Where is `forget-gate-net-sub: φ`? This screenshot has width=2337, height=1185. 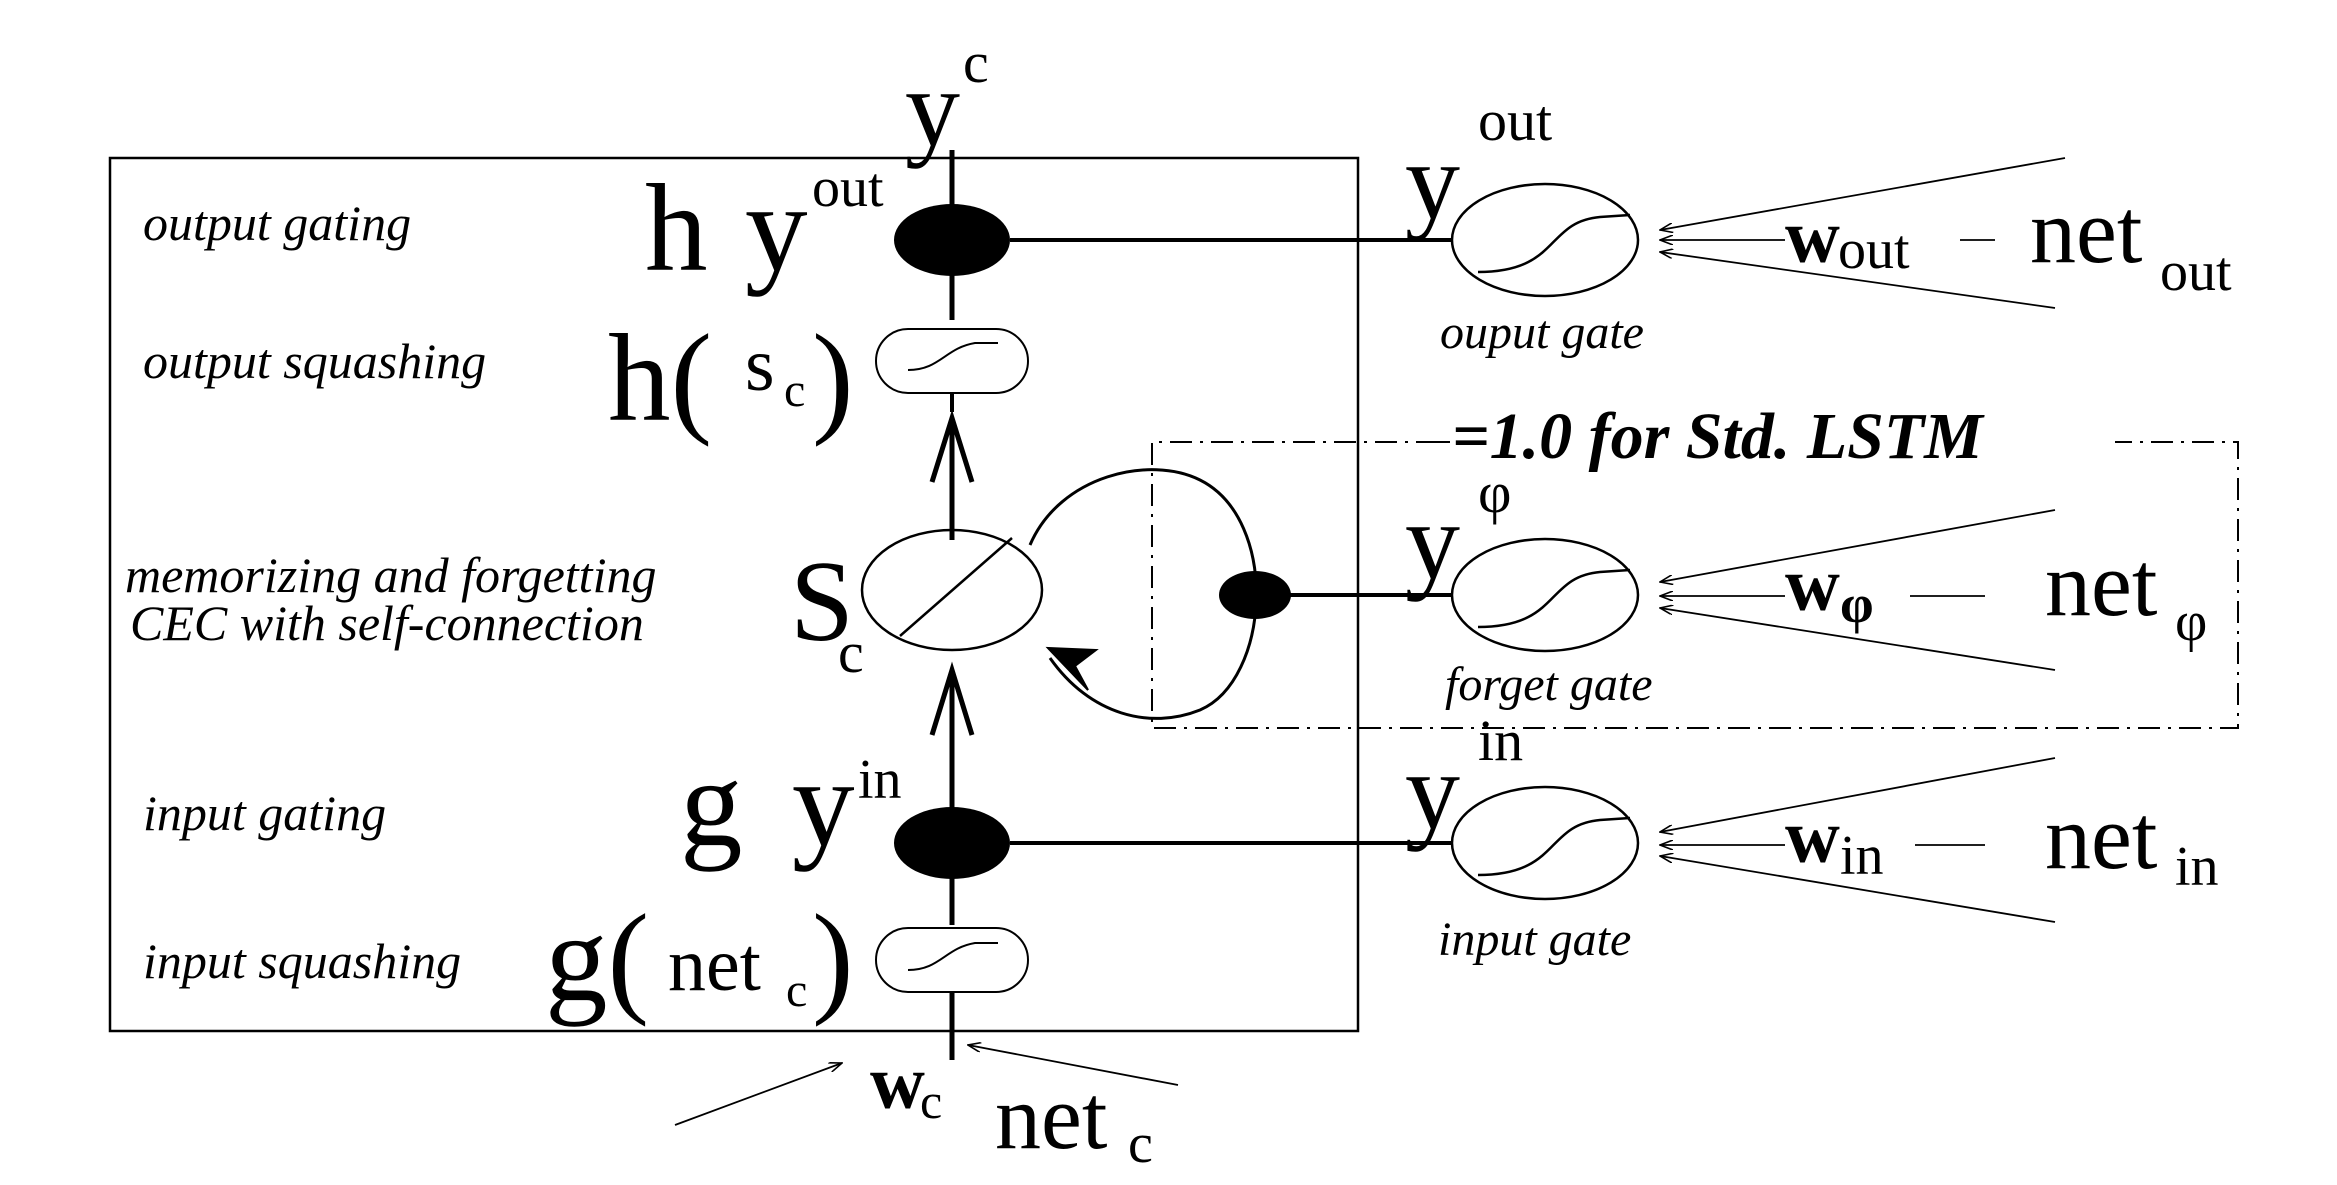 forget-gate-net-sub: φ is located at coordinates (2191, 622).